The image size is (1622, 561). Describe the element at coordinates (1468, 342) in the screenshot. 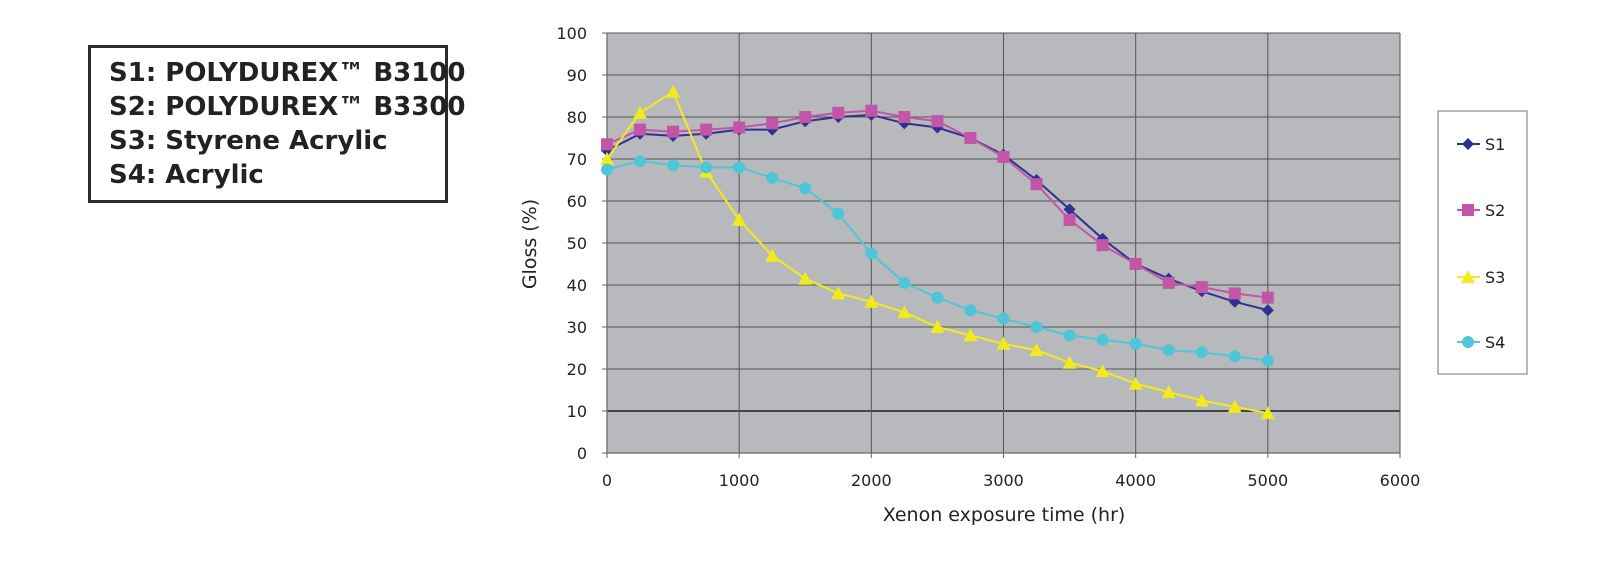

I see `legend-marker-s4` at that location.